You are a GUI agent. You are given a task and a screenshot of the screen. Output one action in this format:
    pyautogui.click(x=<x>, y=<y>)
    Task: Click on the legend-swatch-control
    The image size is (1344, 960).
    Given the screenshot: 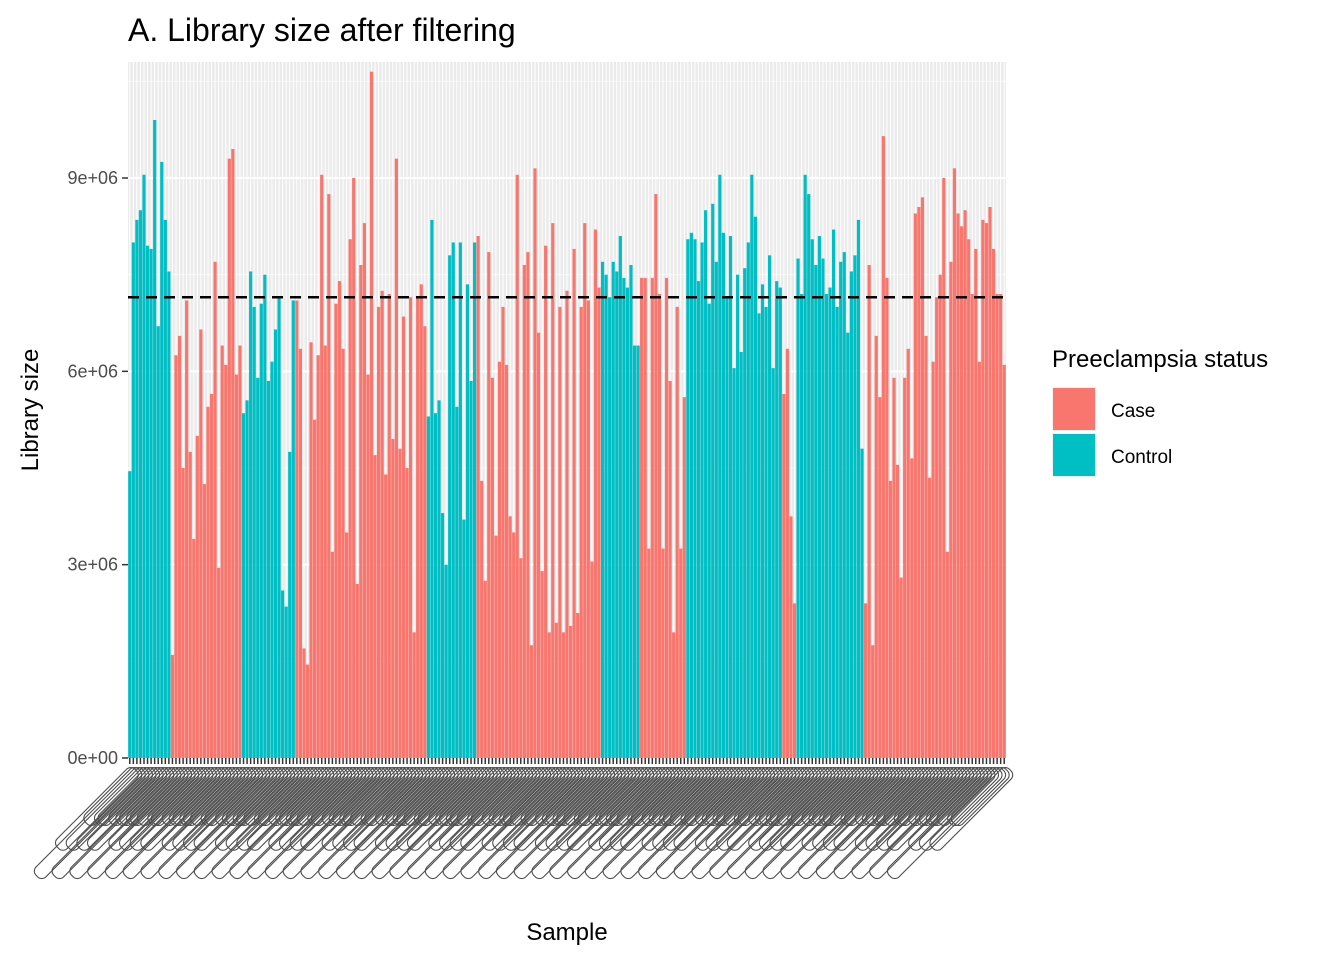 What is the action you would take?
    pyautogui.click(x=1074, y=455)
    